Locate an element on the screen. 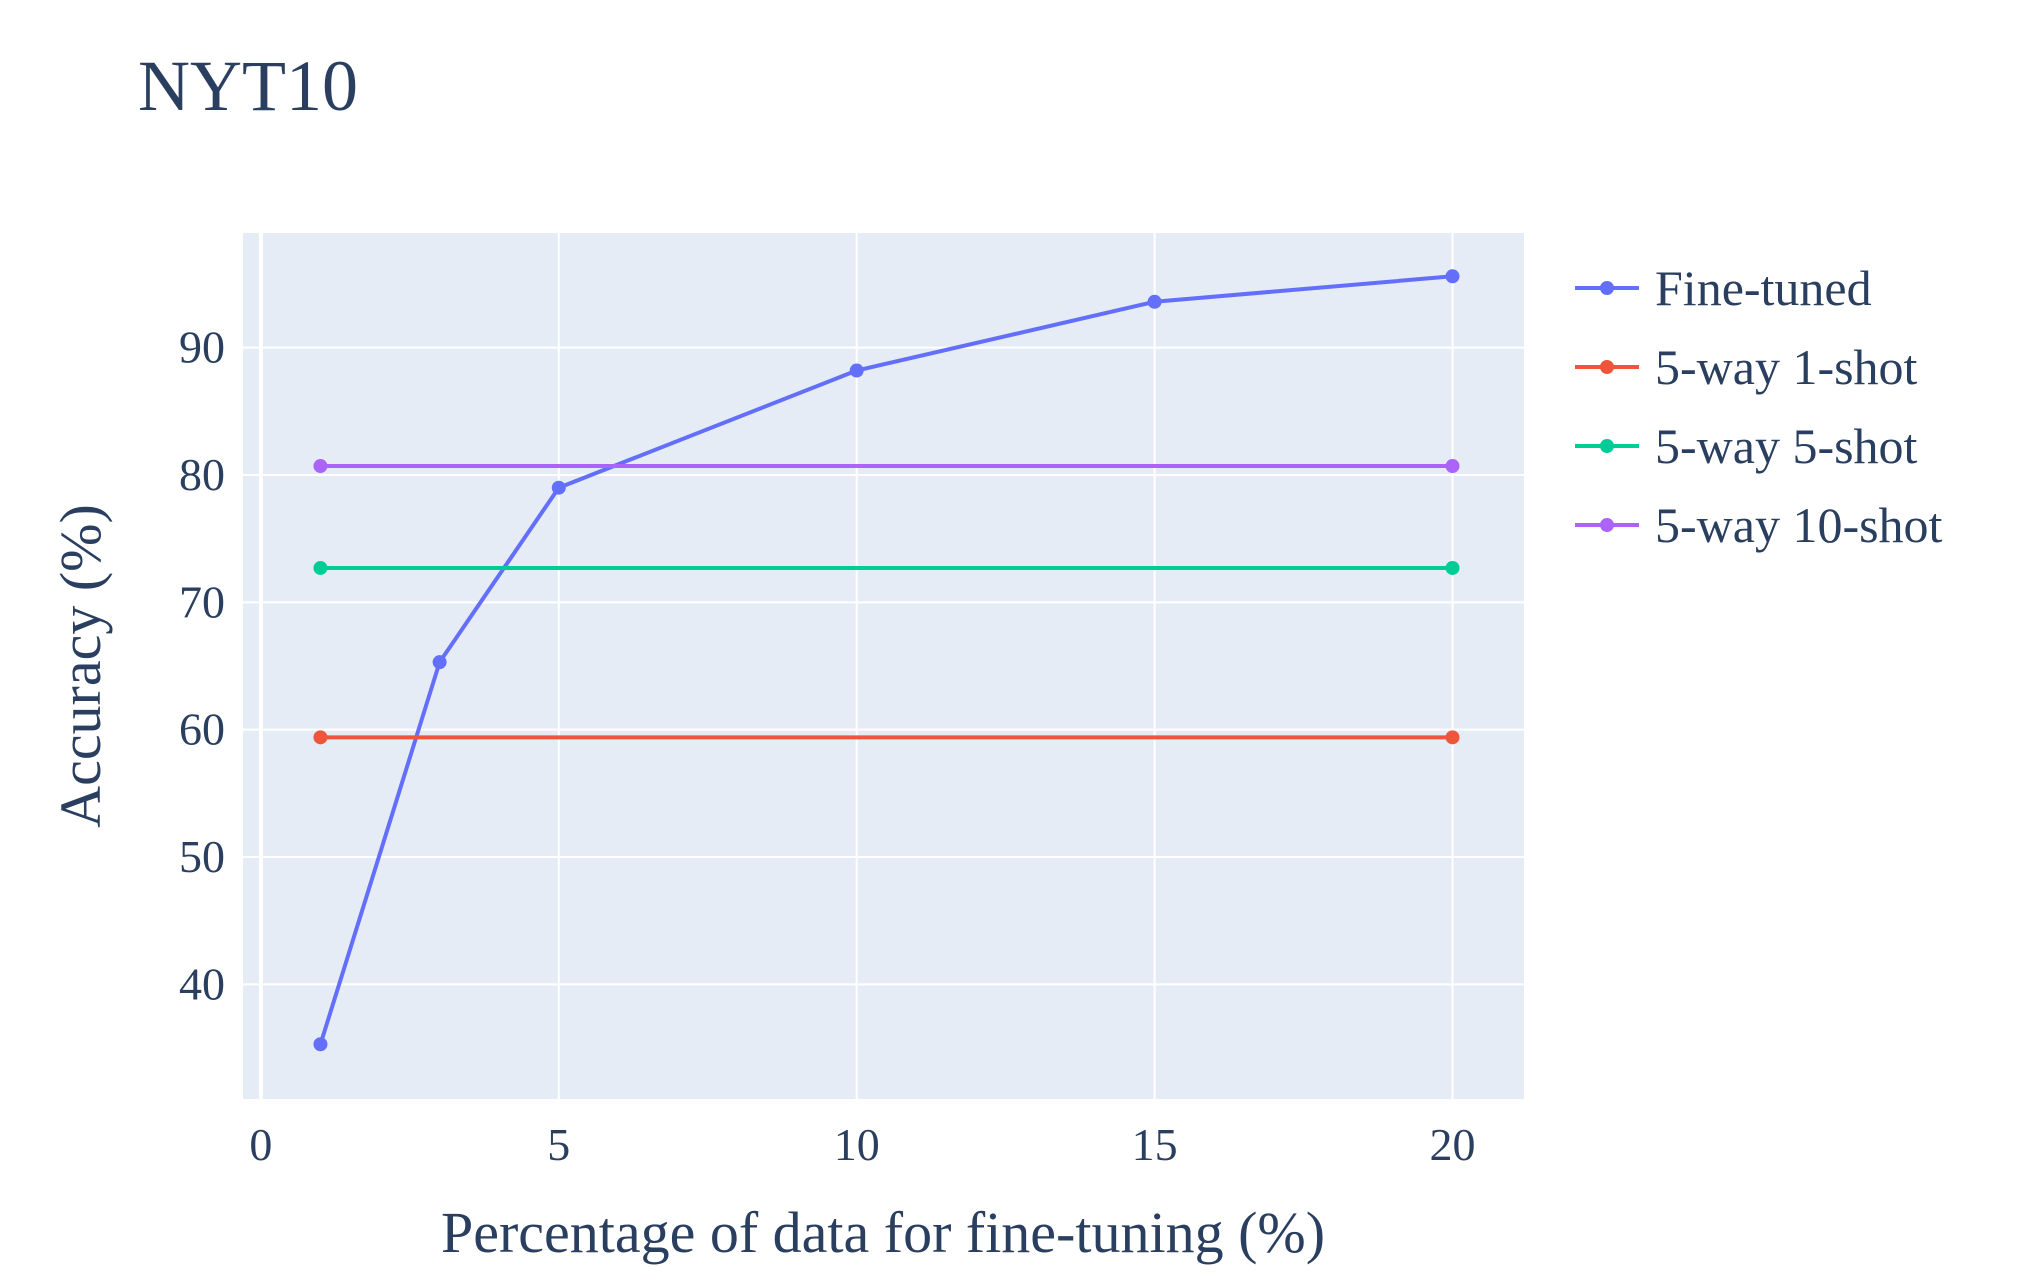 The width and height of the screenshot is (2034, 1278). legend-item: 5-way 1-shot is located at coordinates (1746, 367).